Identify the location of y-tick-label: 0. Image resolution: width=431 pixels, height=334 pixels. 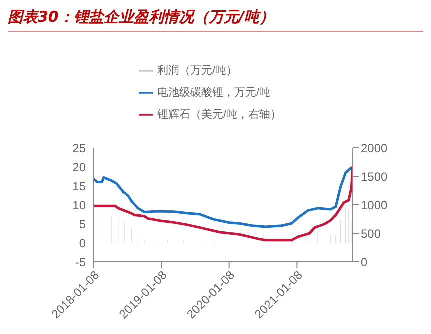
(82, 243).